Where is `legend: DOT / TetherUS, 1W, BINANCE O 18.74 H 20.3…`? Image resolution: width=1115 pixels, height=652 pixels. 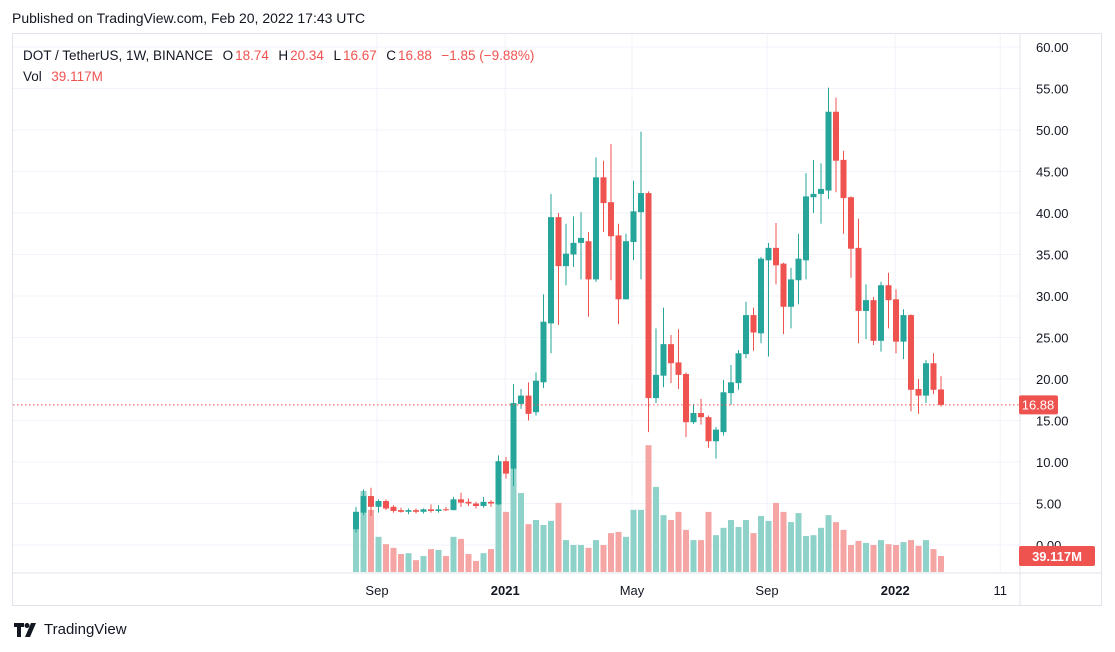
legend: DOT / TetherUS, 1W, BINANCE O 18.74 H 20.3… is located at coordinates (279, 66).